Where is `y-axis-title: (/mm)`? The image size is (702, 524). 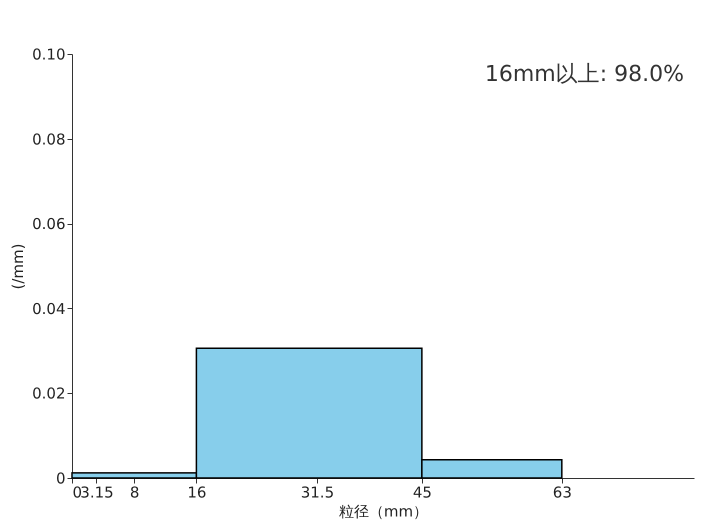
y-axis-title: (/mm) is located at coordinates (18, 267).